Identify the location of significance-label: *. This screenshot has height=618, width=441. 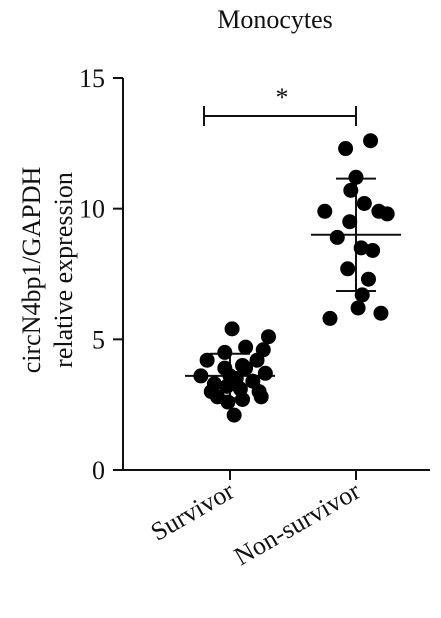
(282, 97).